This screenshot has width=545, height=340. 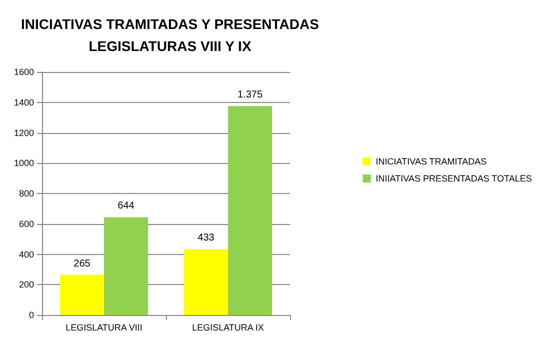 What do you see at coordinates (26, 223) in the screenshot?
I see `y-tick-label: 600` at bounding box center [26, 223].